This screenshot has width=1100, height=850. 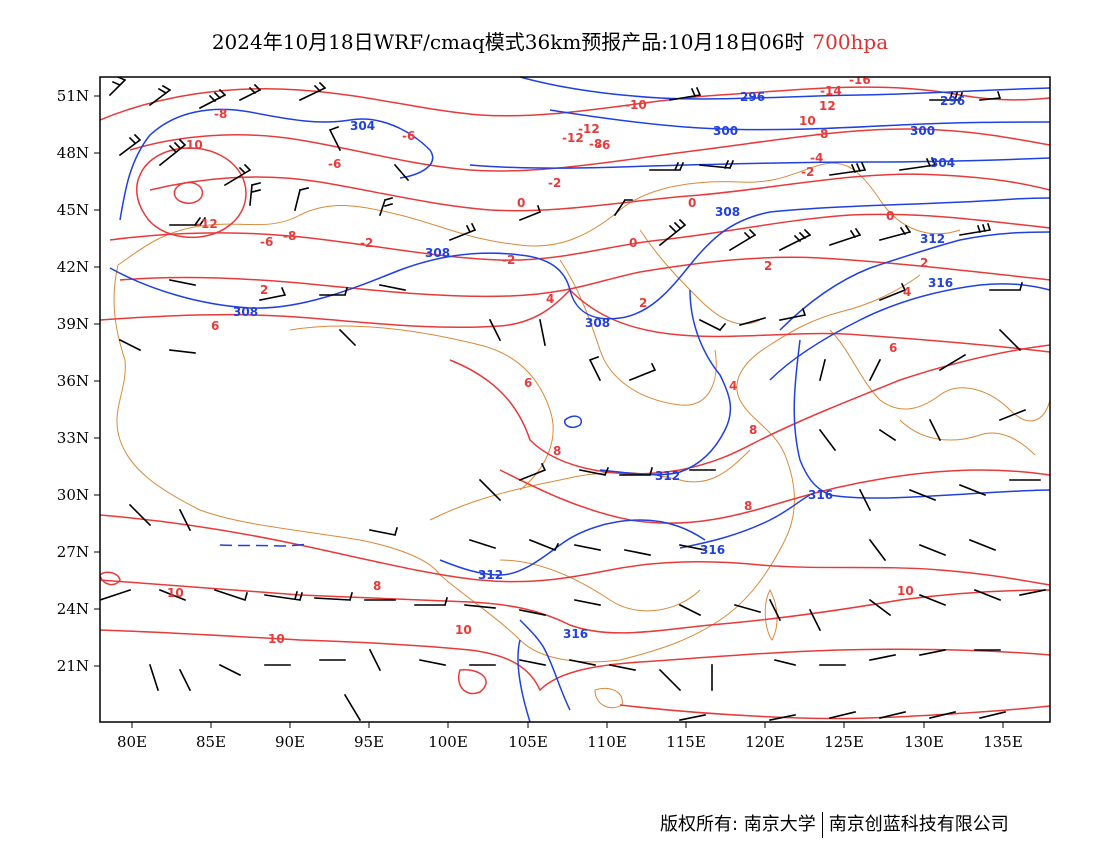 I want to click on lon-tick-label: 85E, so click(x=211, y=742).